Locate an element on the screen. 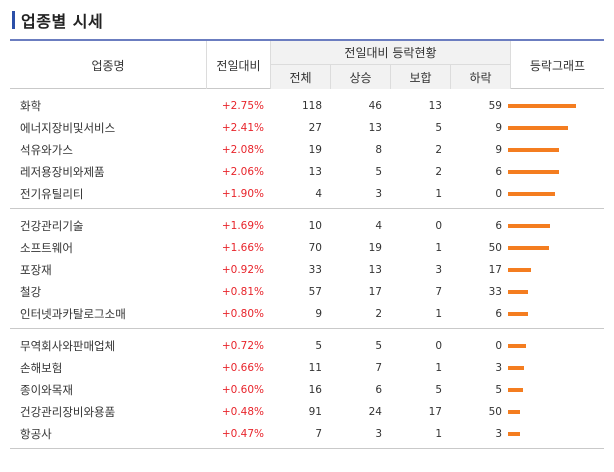 The width and height of the screenshot is (614, 472). total-count: 7 is located at coordinates (318, 434).